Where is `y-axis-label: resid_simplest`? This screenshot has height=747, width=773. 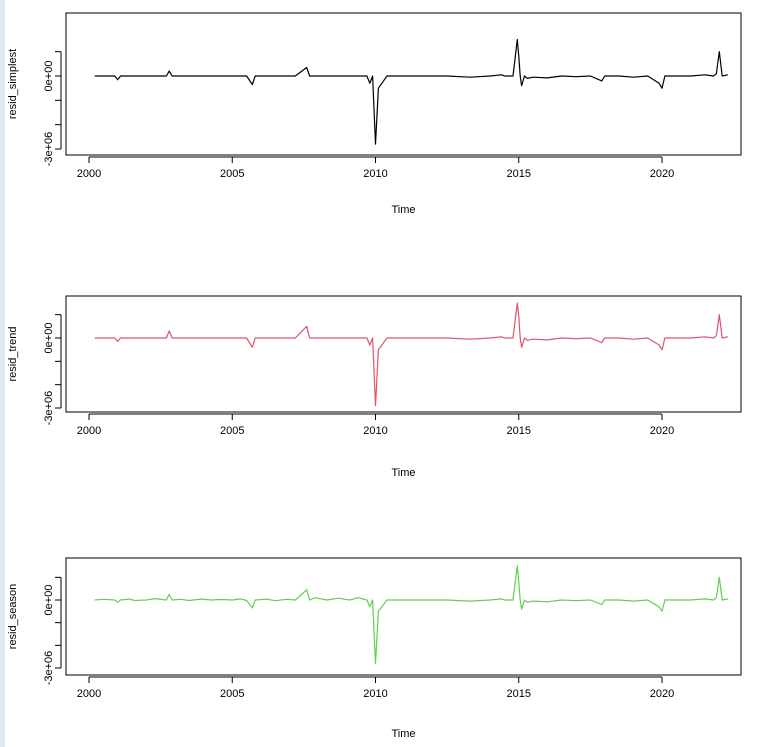 y-axis-label: resid_simplest is located at coordinates (13, 84).